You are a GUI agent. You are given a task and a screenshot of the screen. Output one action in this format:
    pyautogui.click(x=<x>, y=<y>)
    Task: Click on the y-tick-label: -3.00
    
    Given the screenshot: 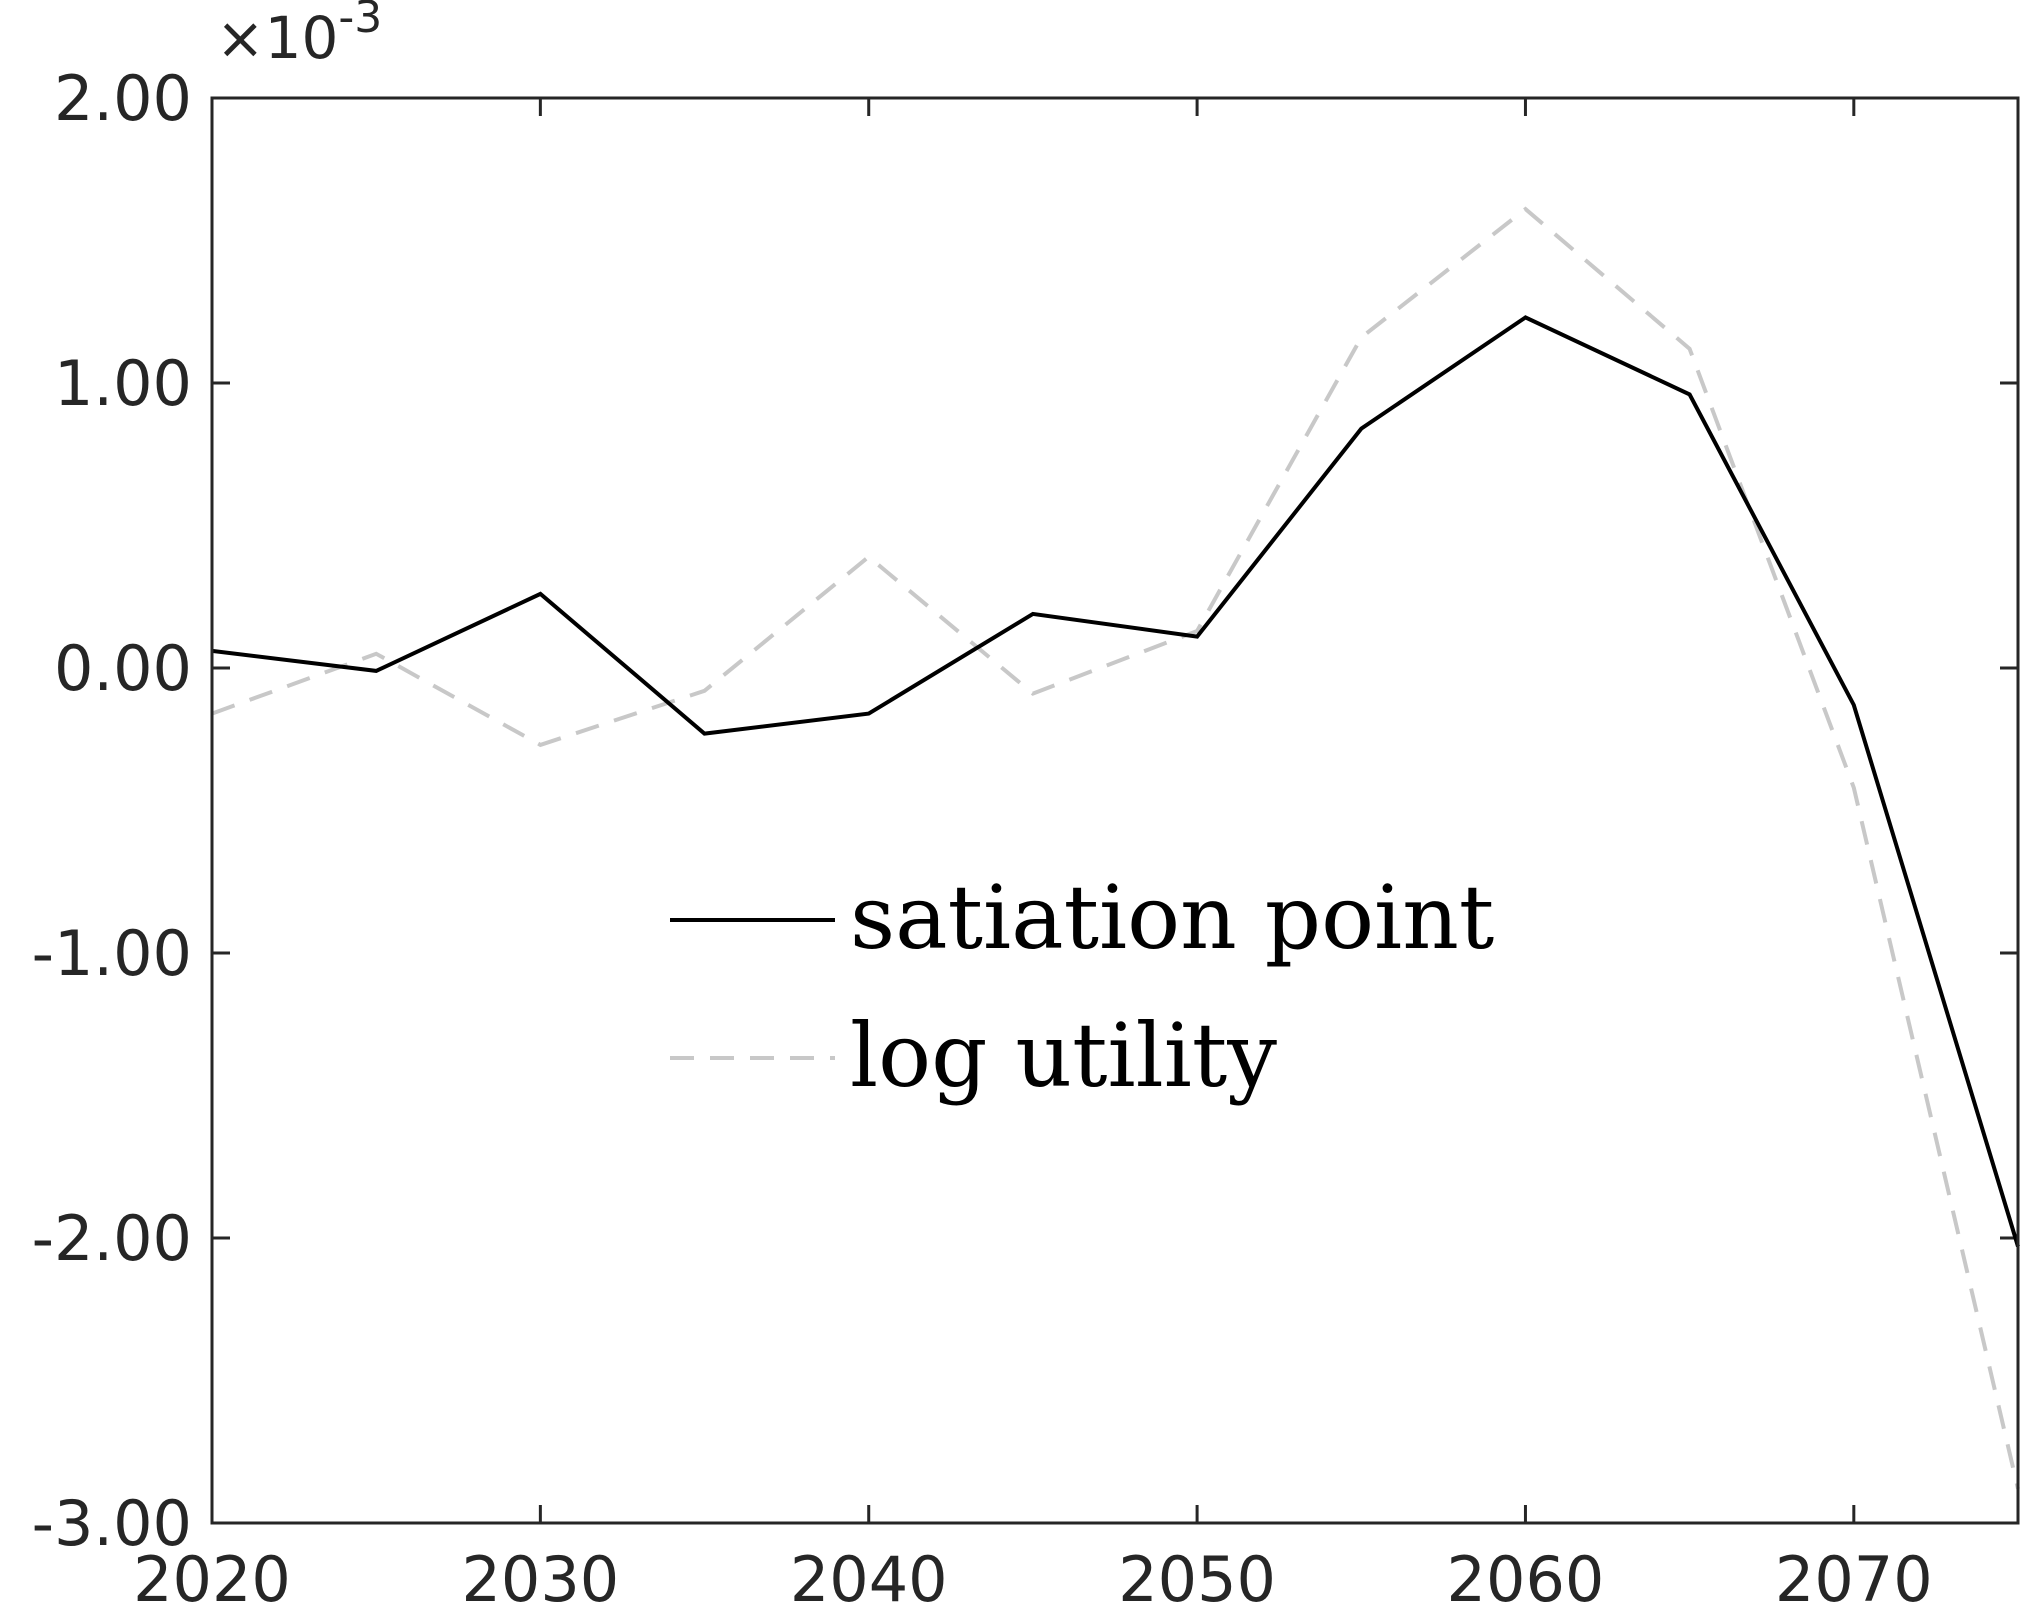 What is the action you would take?
    pyautogui.click(x=112, y=1523)
    